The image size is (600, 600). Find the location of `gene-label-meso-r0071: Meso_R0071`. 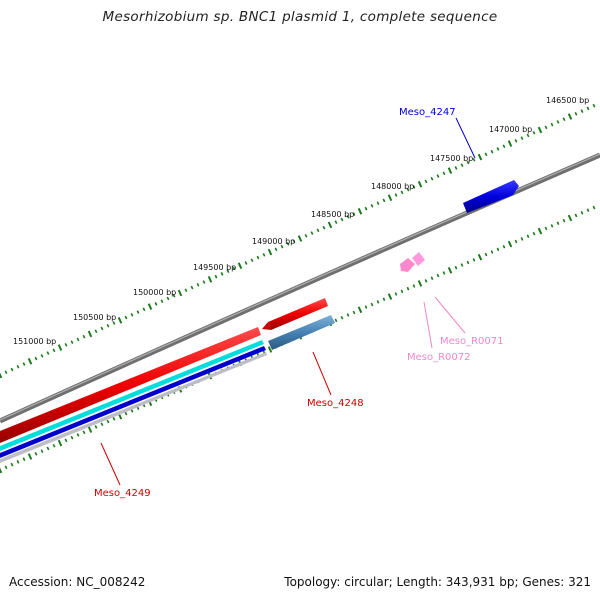

gene-label-meso-r0071: Meso_R0071 is located at coordinates (472, 341).